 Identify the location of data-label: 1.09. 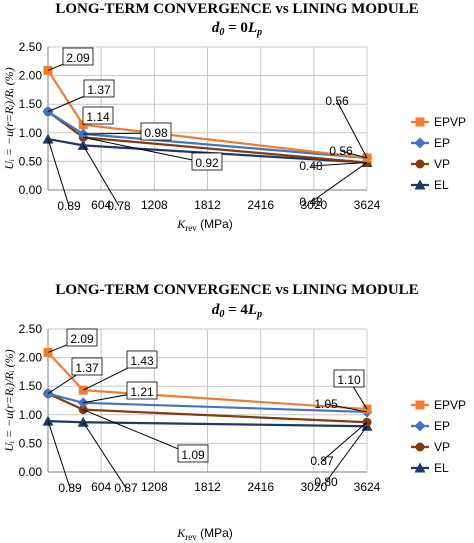
(193, 455).